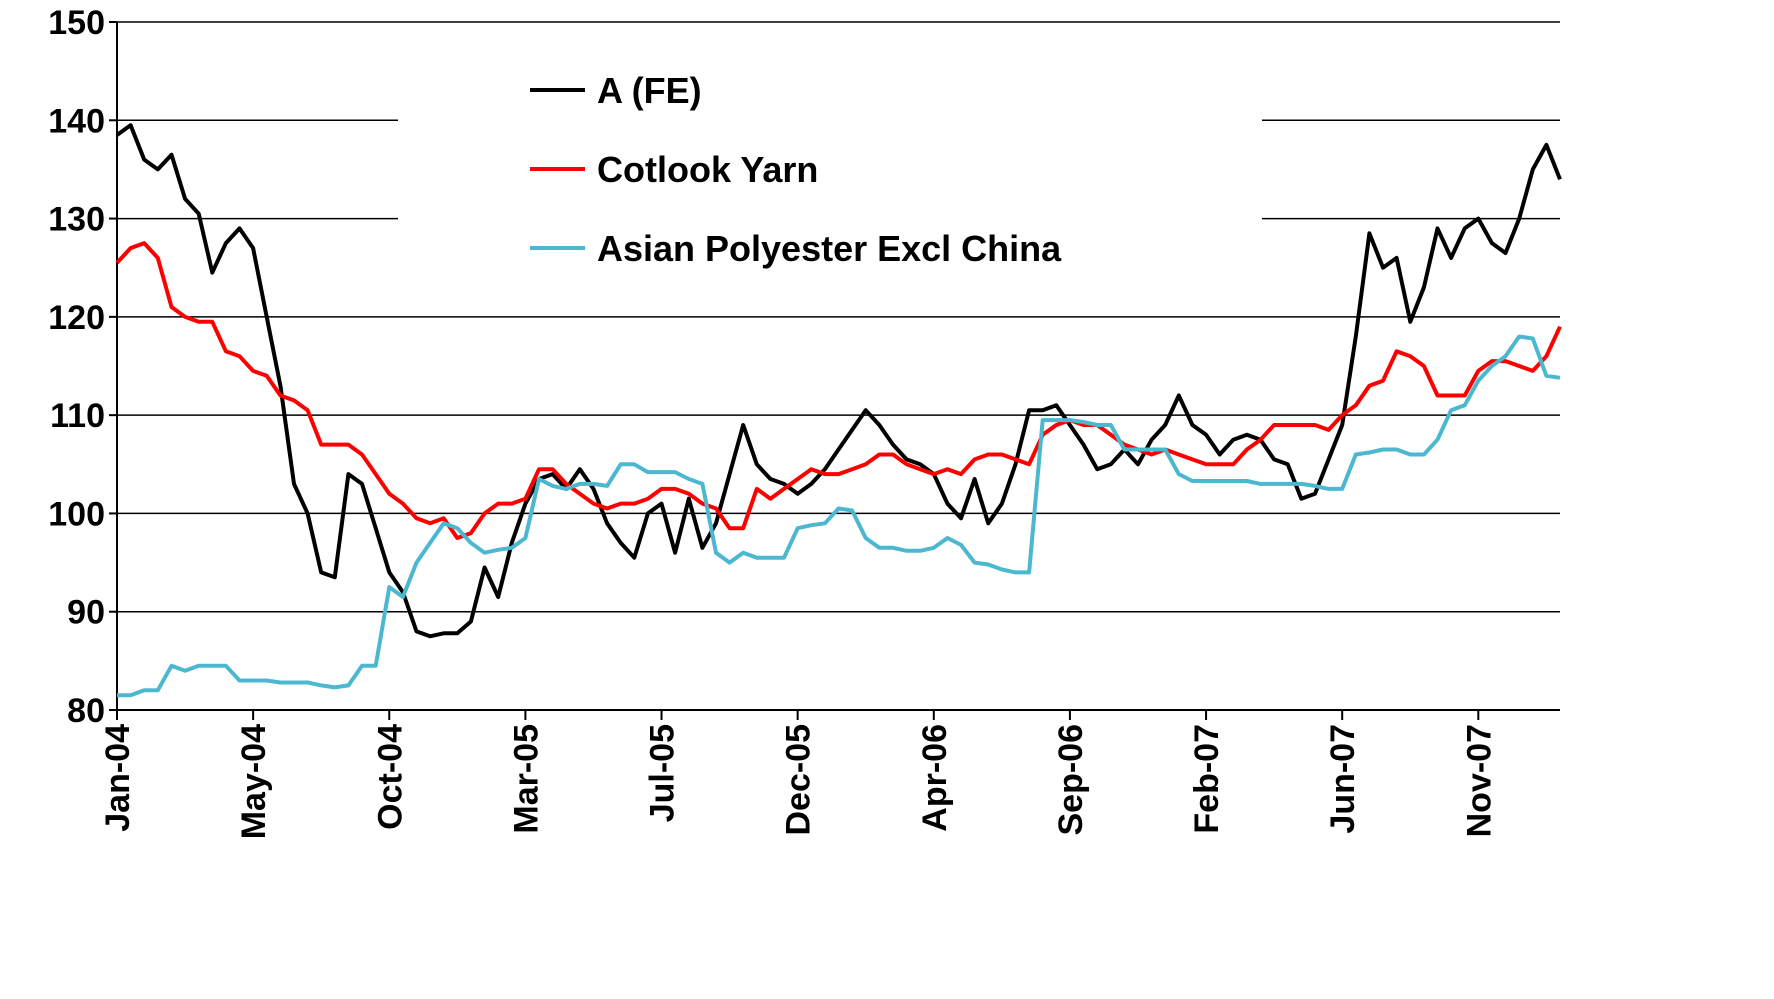 This screenshot has width=1774, height=999. What do you see at coordinates (1343, 779) in the screenshot?
I see `x-tick-label: Jun-07` at bounding box center [1343, 779].